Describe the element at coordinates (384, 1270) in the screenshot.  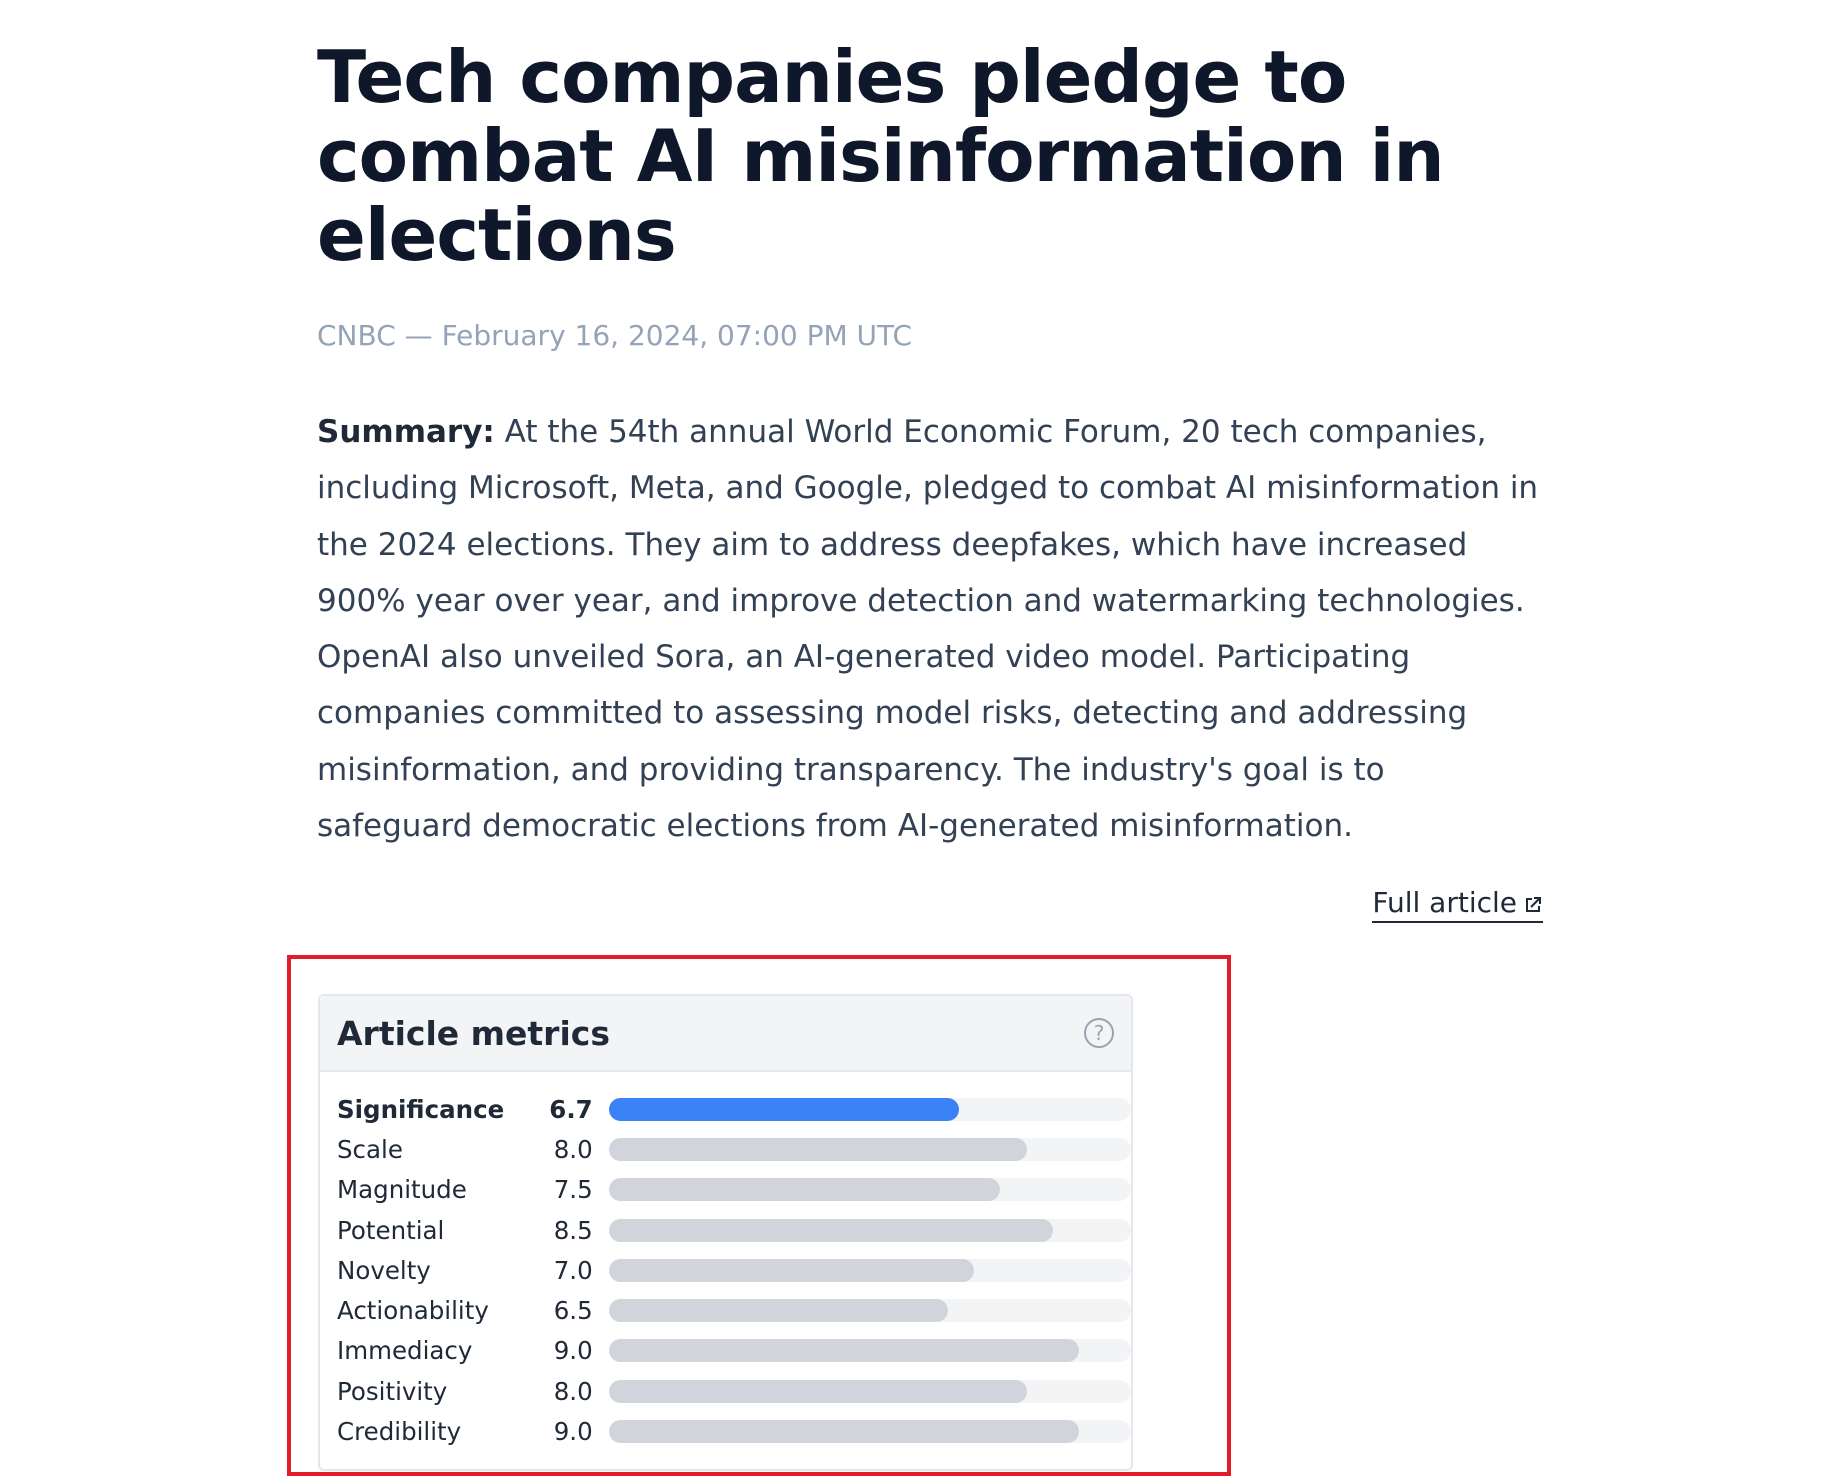
I see `metric-label: Novelty` at that location.